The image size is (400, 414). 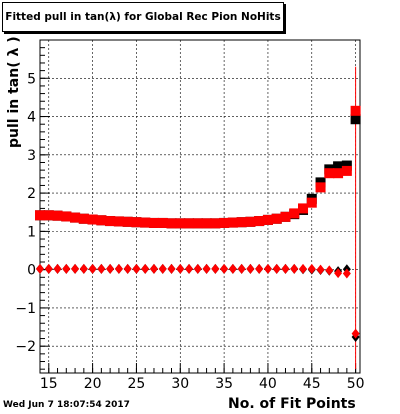 What do you see at coordinates (31, 118) in the screenshot?
I see `y-tick-label: 4` at bounding box center [31, 118].